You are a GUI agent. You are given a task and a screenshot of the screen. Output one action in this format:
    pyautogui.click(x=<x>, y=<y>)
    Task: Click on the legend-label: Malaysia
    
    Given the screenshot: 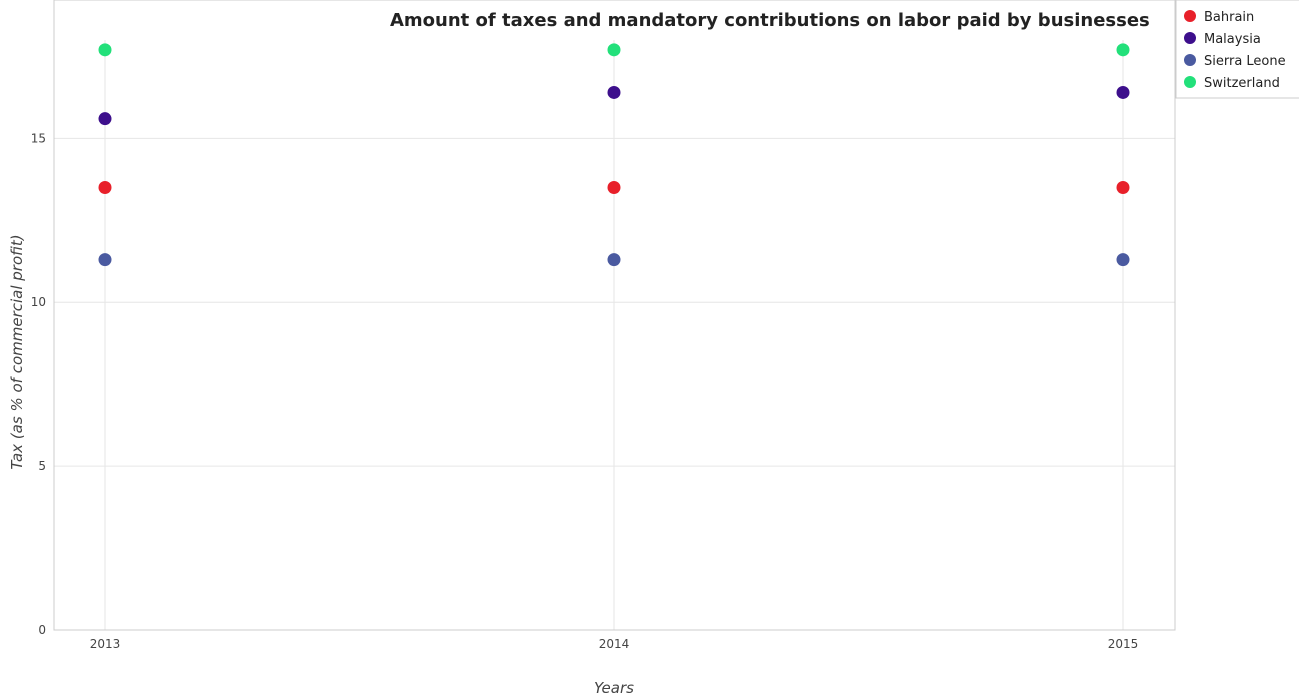 What is the action you would take?
    pyautogui.click(x=1232, y=39)
    